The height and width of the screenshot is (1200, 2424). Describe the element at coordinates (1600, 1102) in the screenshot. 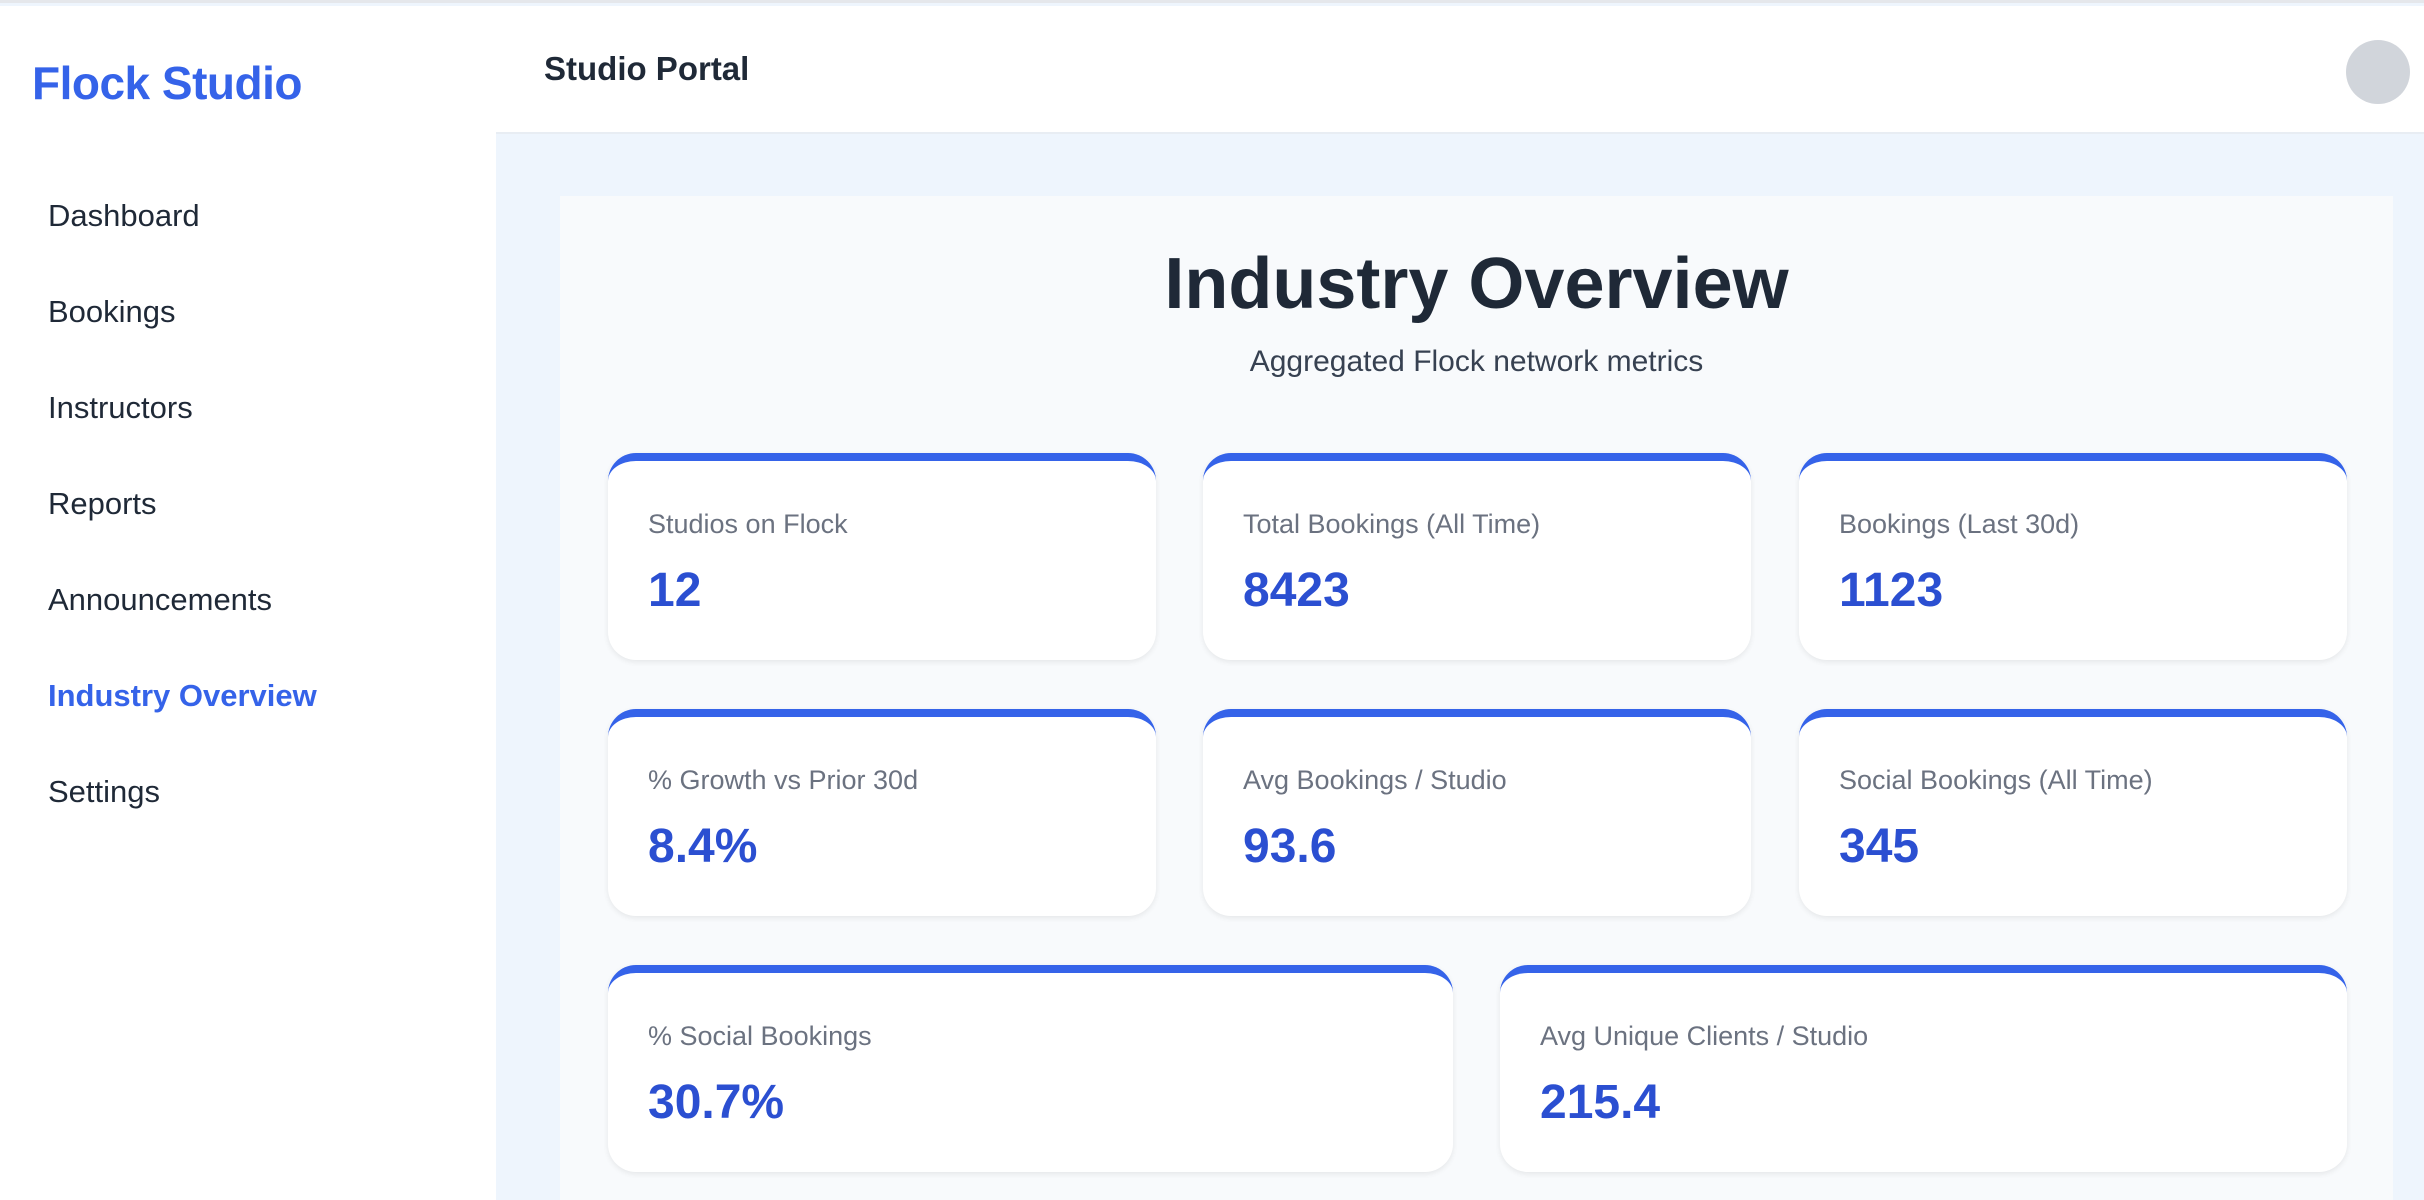

I see `metric-value: 215.4` at that location.